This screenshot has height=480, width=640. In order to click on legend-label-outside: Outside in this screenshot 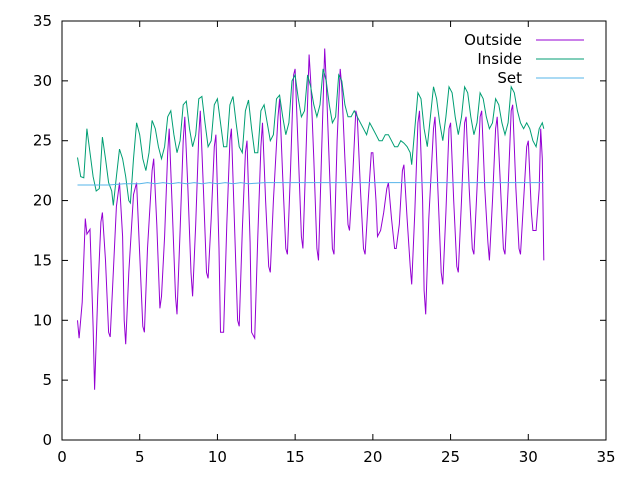, I will do `click(493, 40)`.